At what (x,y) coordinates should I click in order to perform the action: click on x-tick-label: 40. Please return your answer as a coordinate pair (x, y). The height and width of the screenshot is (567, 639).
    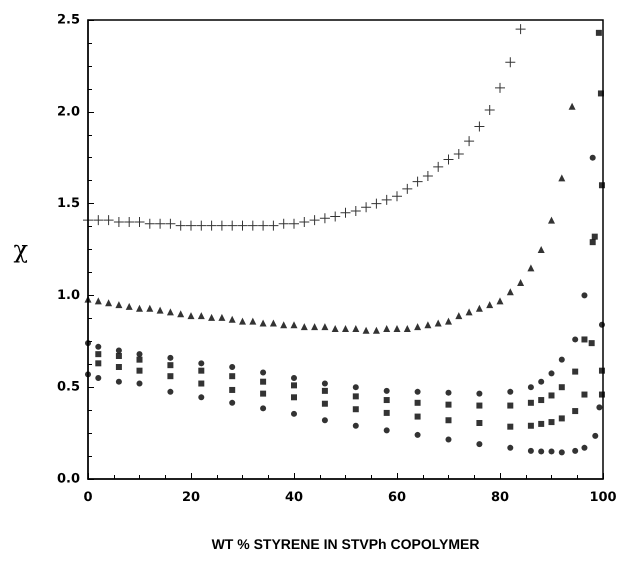
    Looking at the image, I should click on (294, 497).